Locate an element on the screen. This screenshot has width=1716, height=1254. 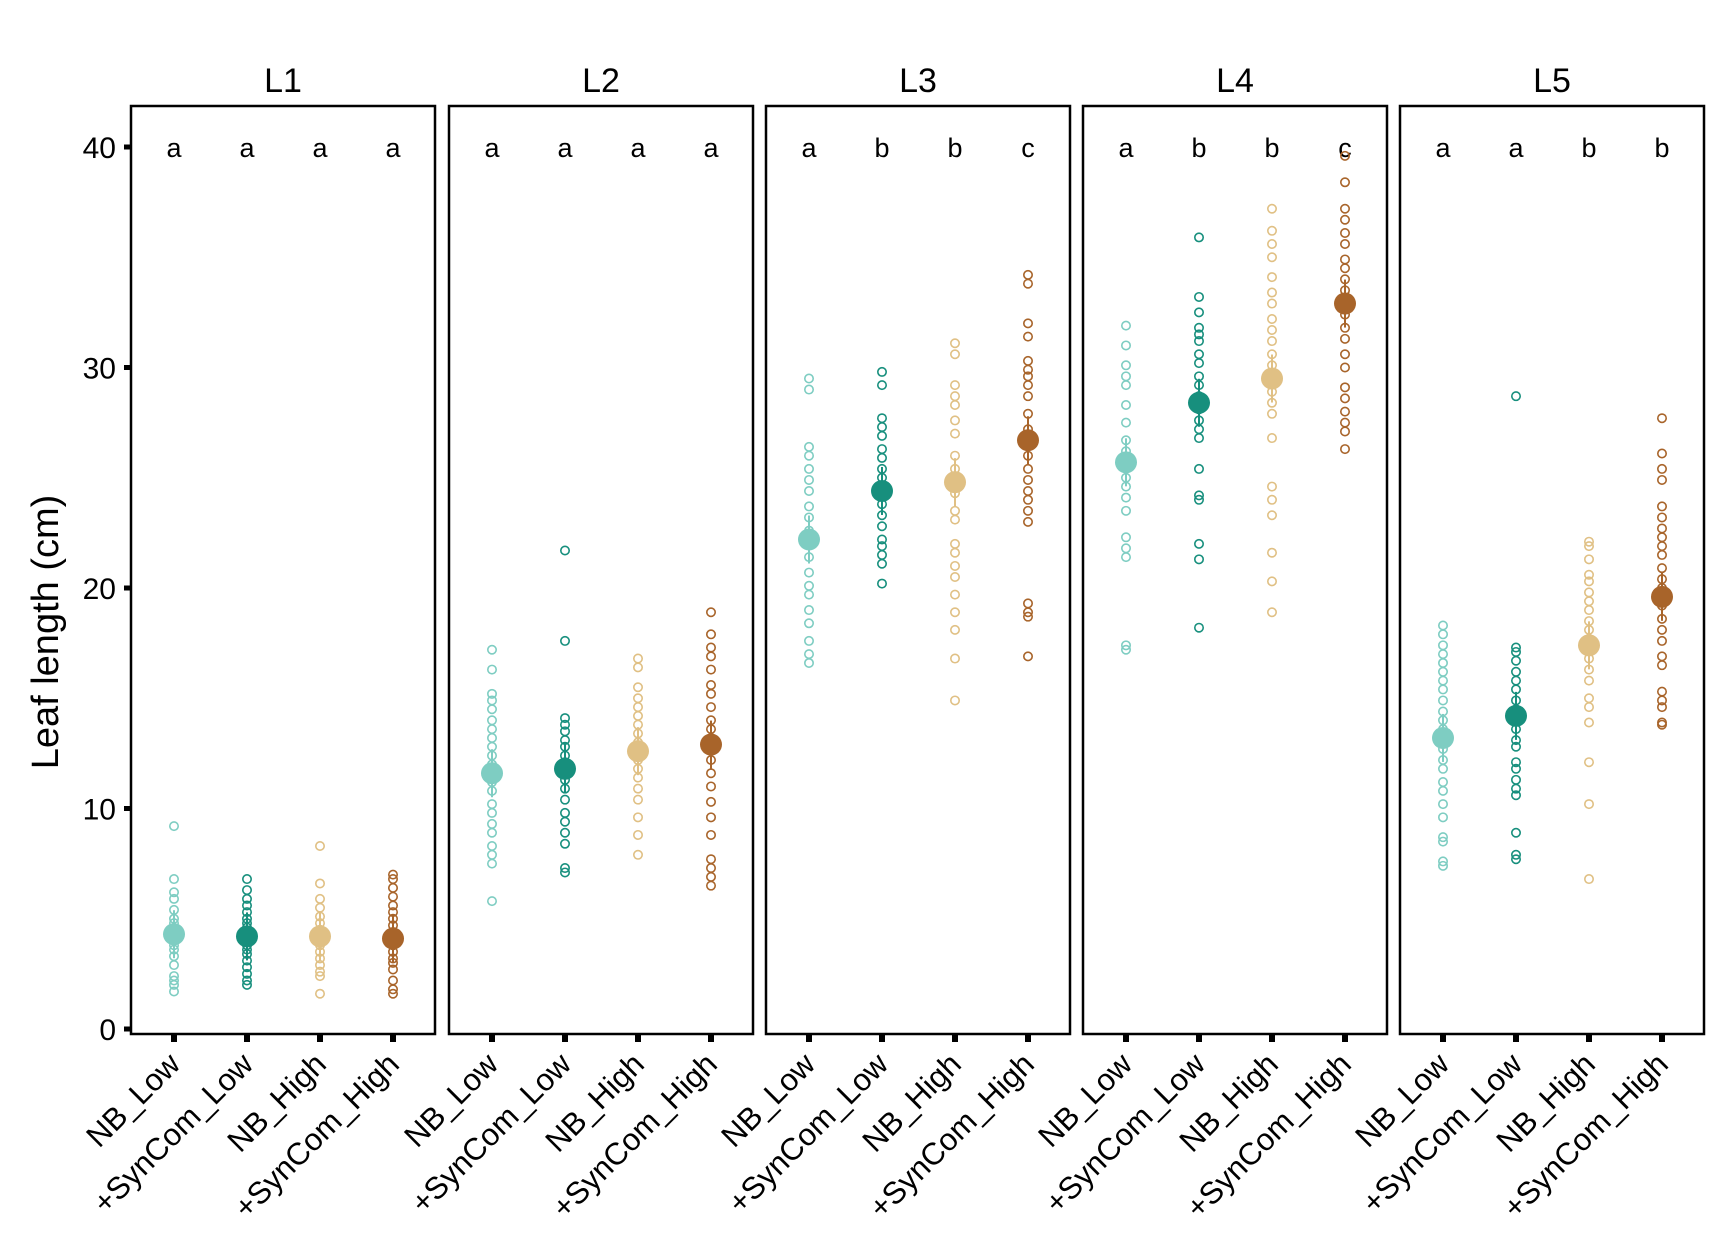
y-tick-label: 20 is located at coordinates (99, 589).